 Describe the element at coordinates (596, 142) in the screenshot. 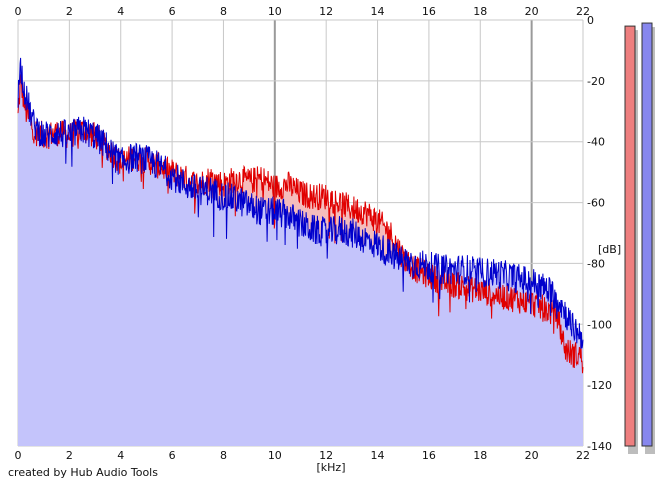

I see `y-tick-label: -40` at that location.